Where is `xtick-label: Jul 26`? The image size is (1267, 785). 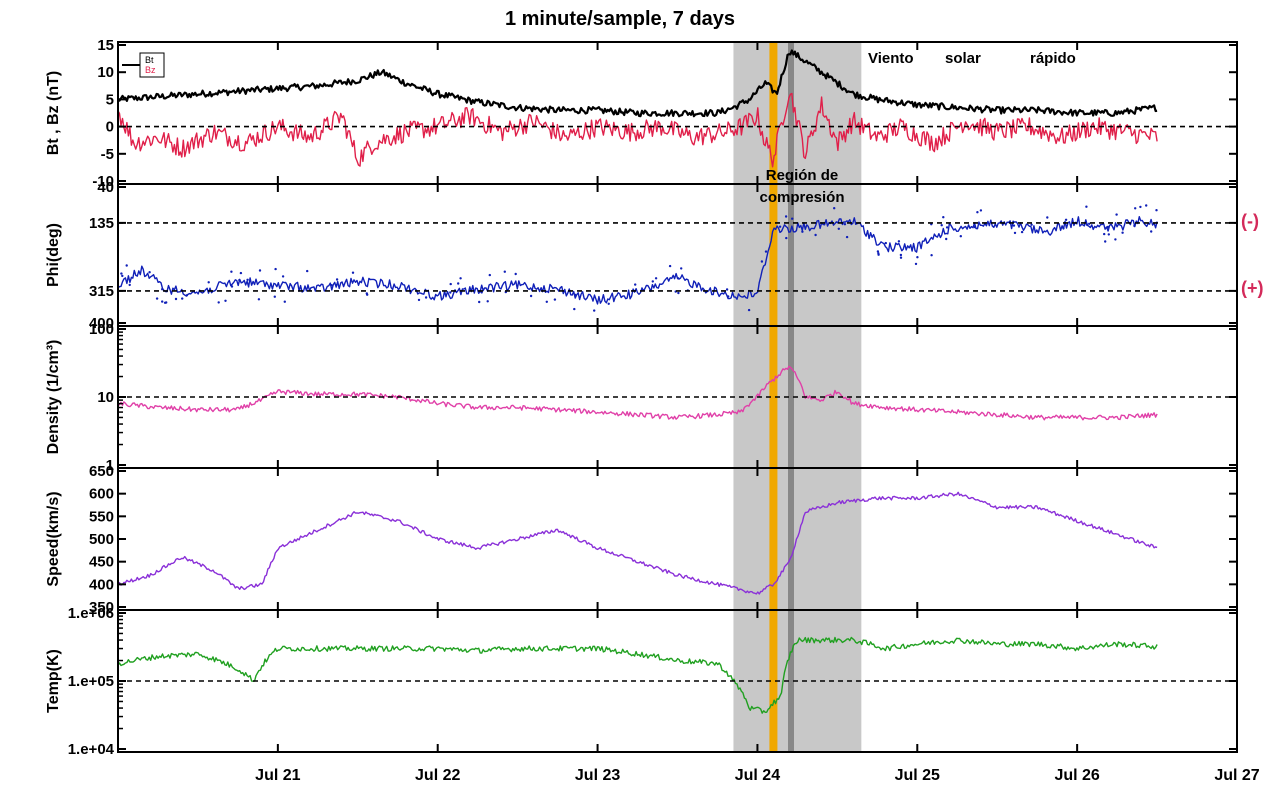 xtick-label: Jul 26 is located at coordinates (1076, 775).